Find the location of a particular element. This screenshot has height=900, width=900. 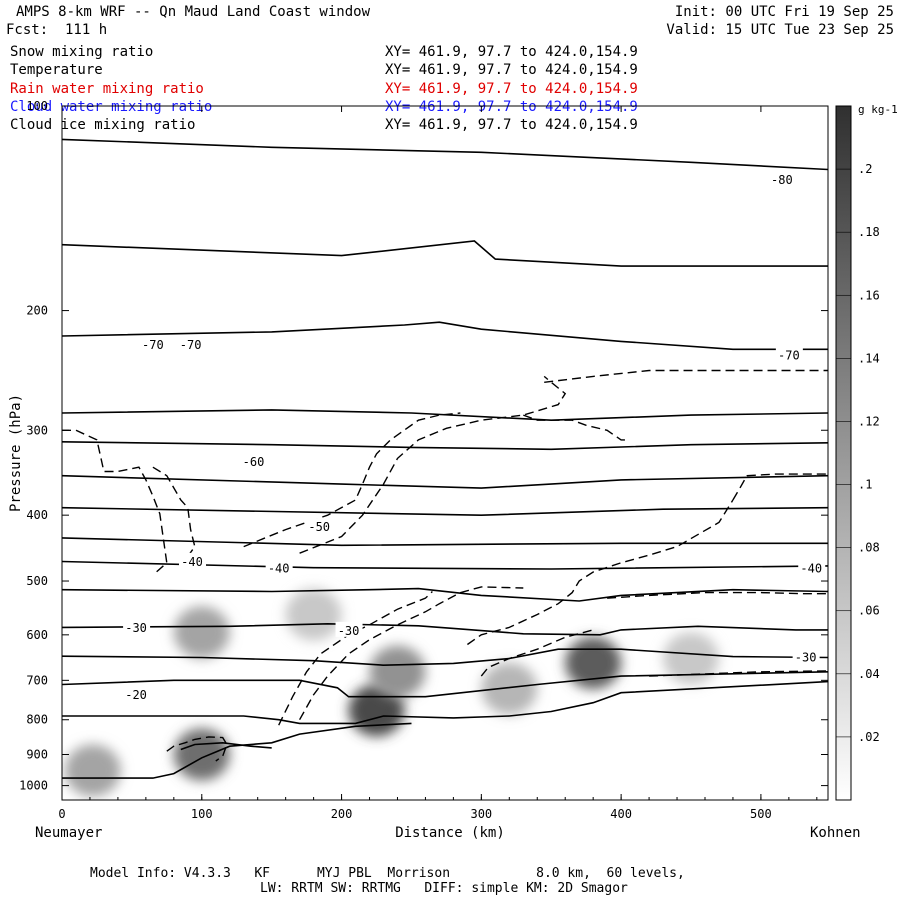

contour-label-4: -60 is located at coordinates (254, 462).